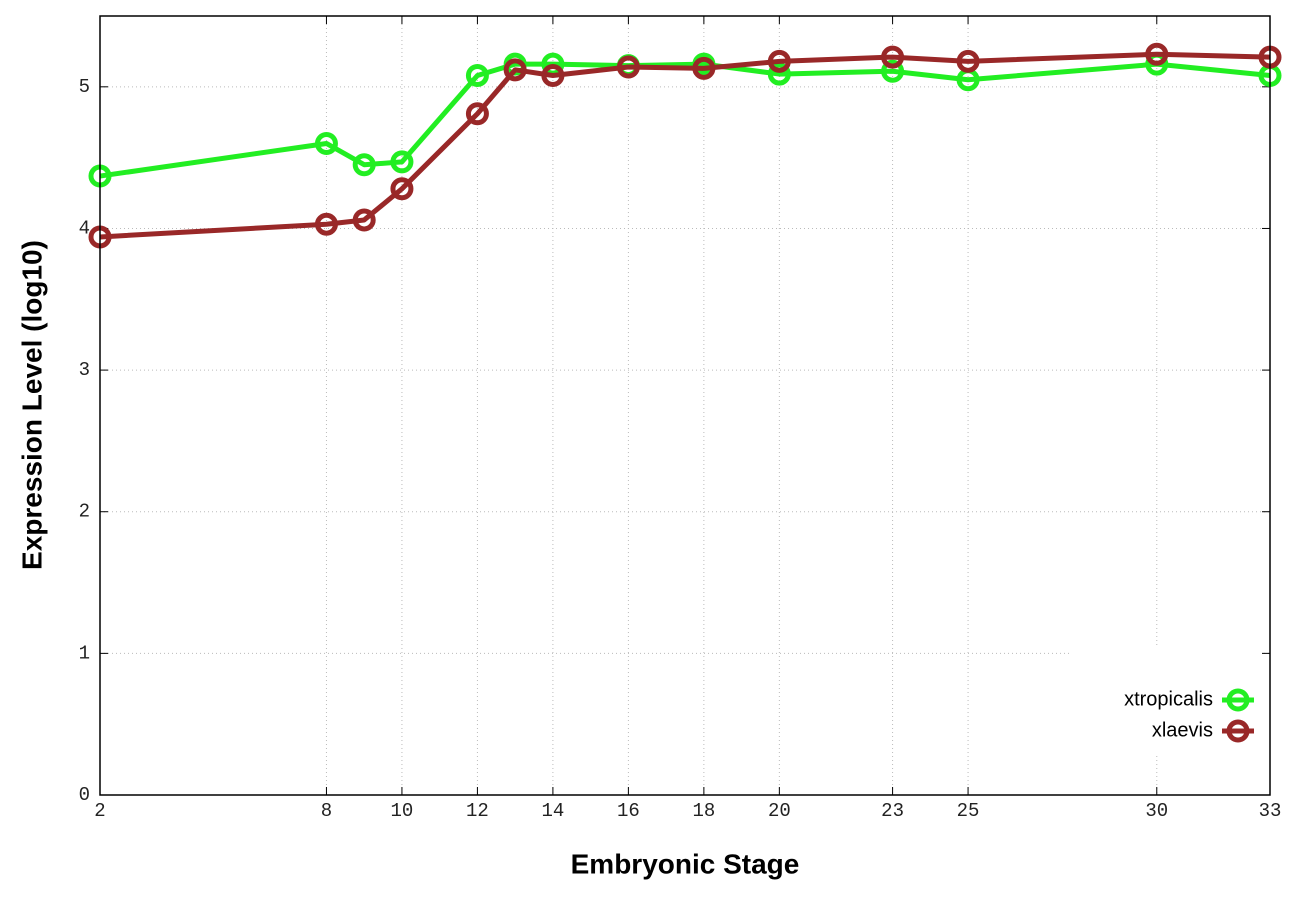  What do you see at coordinates (84, 370) in the screenshot?
I see `y-tick-label: 3` at bounding box center [84, 370].